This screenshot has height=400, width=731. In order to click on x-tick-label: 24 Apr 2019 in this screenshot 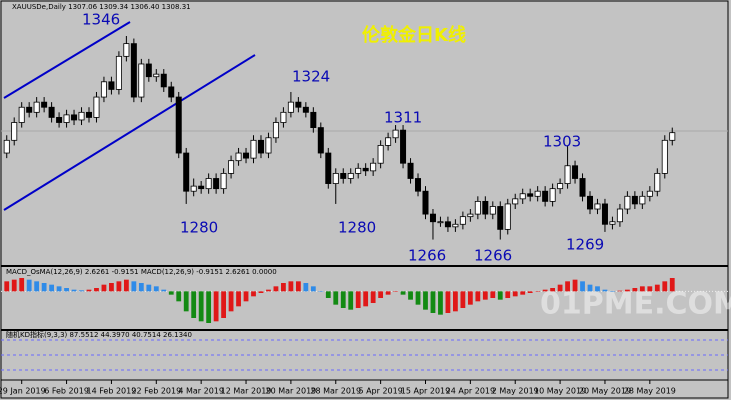, I will do `click(470, 391)`.